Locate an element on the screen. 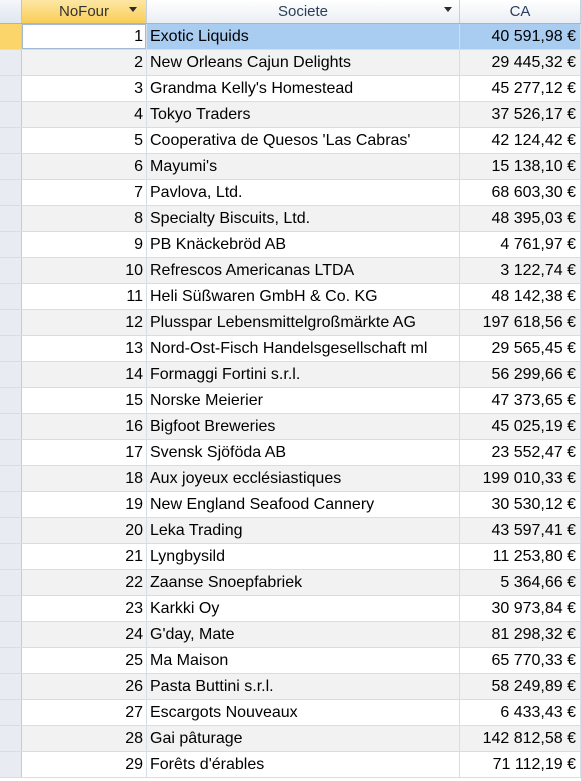  cell-societe: Exotic Liquids is located at coordinates (303, 36).